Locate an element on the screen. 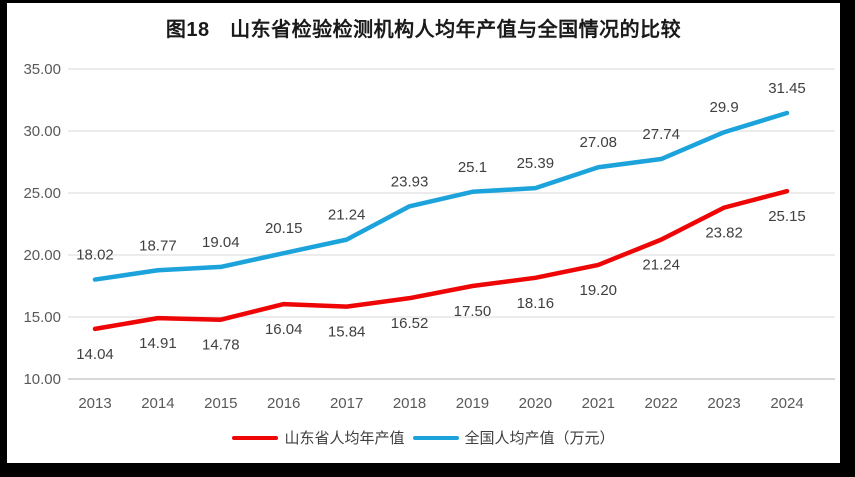  x-axis-tick-label: 2023 is located at coordinates (723, 403).